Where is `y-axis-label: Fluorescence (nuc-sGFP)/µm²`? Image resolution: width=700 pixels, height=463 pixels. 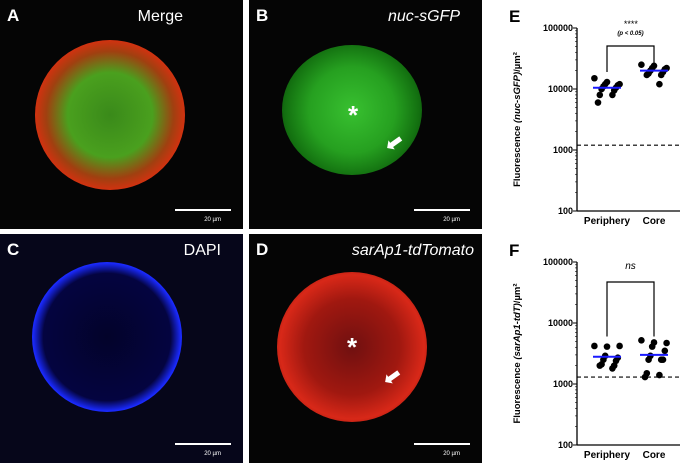 y-axis-label: Fluorescence (nuc-sGFP)/µm² is located at coordinates (517, 119).